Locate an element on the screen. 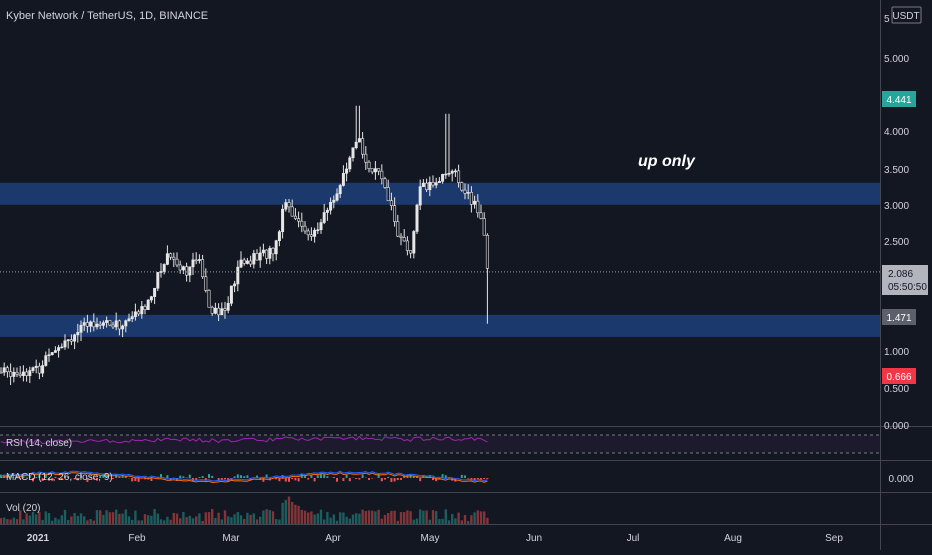 The height and width of the screenshot is (555, 932). rsi-label: RSI (14, close) is located at coordinates (39, 443).